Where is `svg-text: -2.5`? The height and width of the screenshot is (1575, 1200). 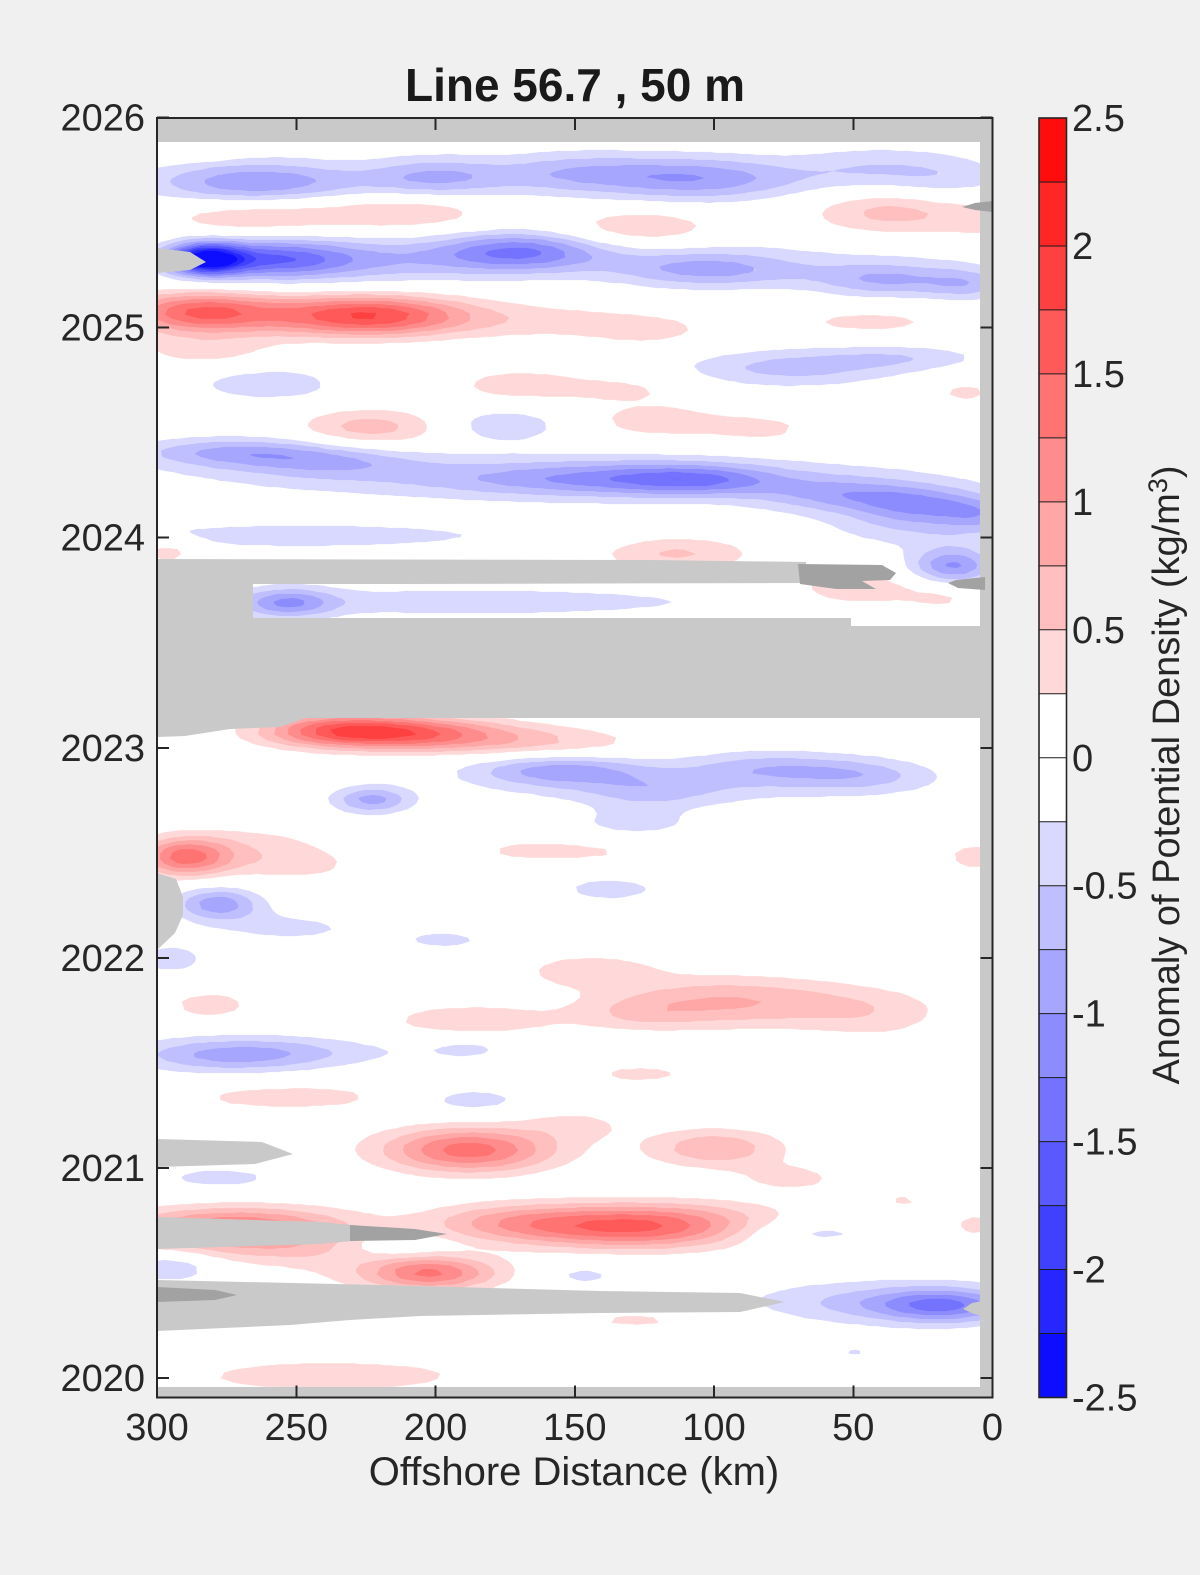
svg-text: -2.5 is located at coordinates (1104, 1399).